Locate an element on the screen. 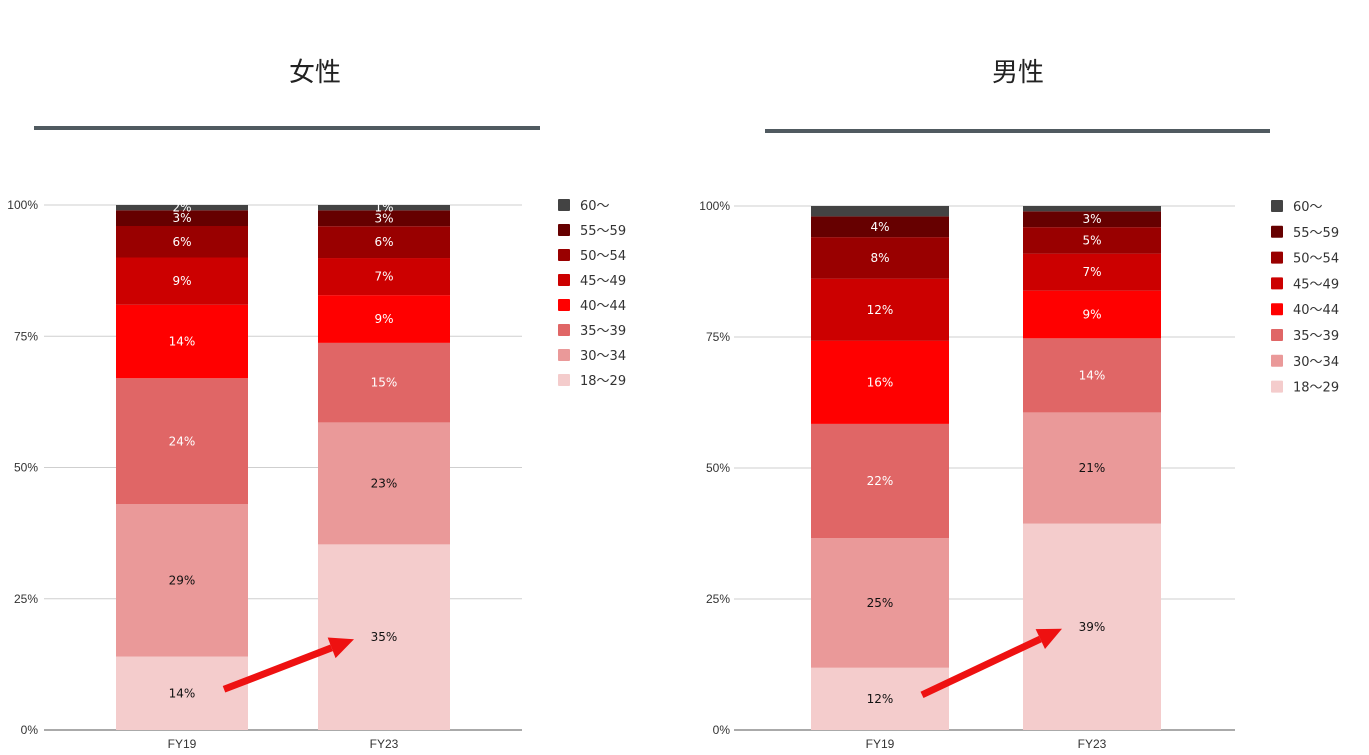 This screenshot has height=755, width=1369. data-label: 35% is located at coordinates (384, 637).